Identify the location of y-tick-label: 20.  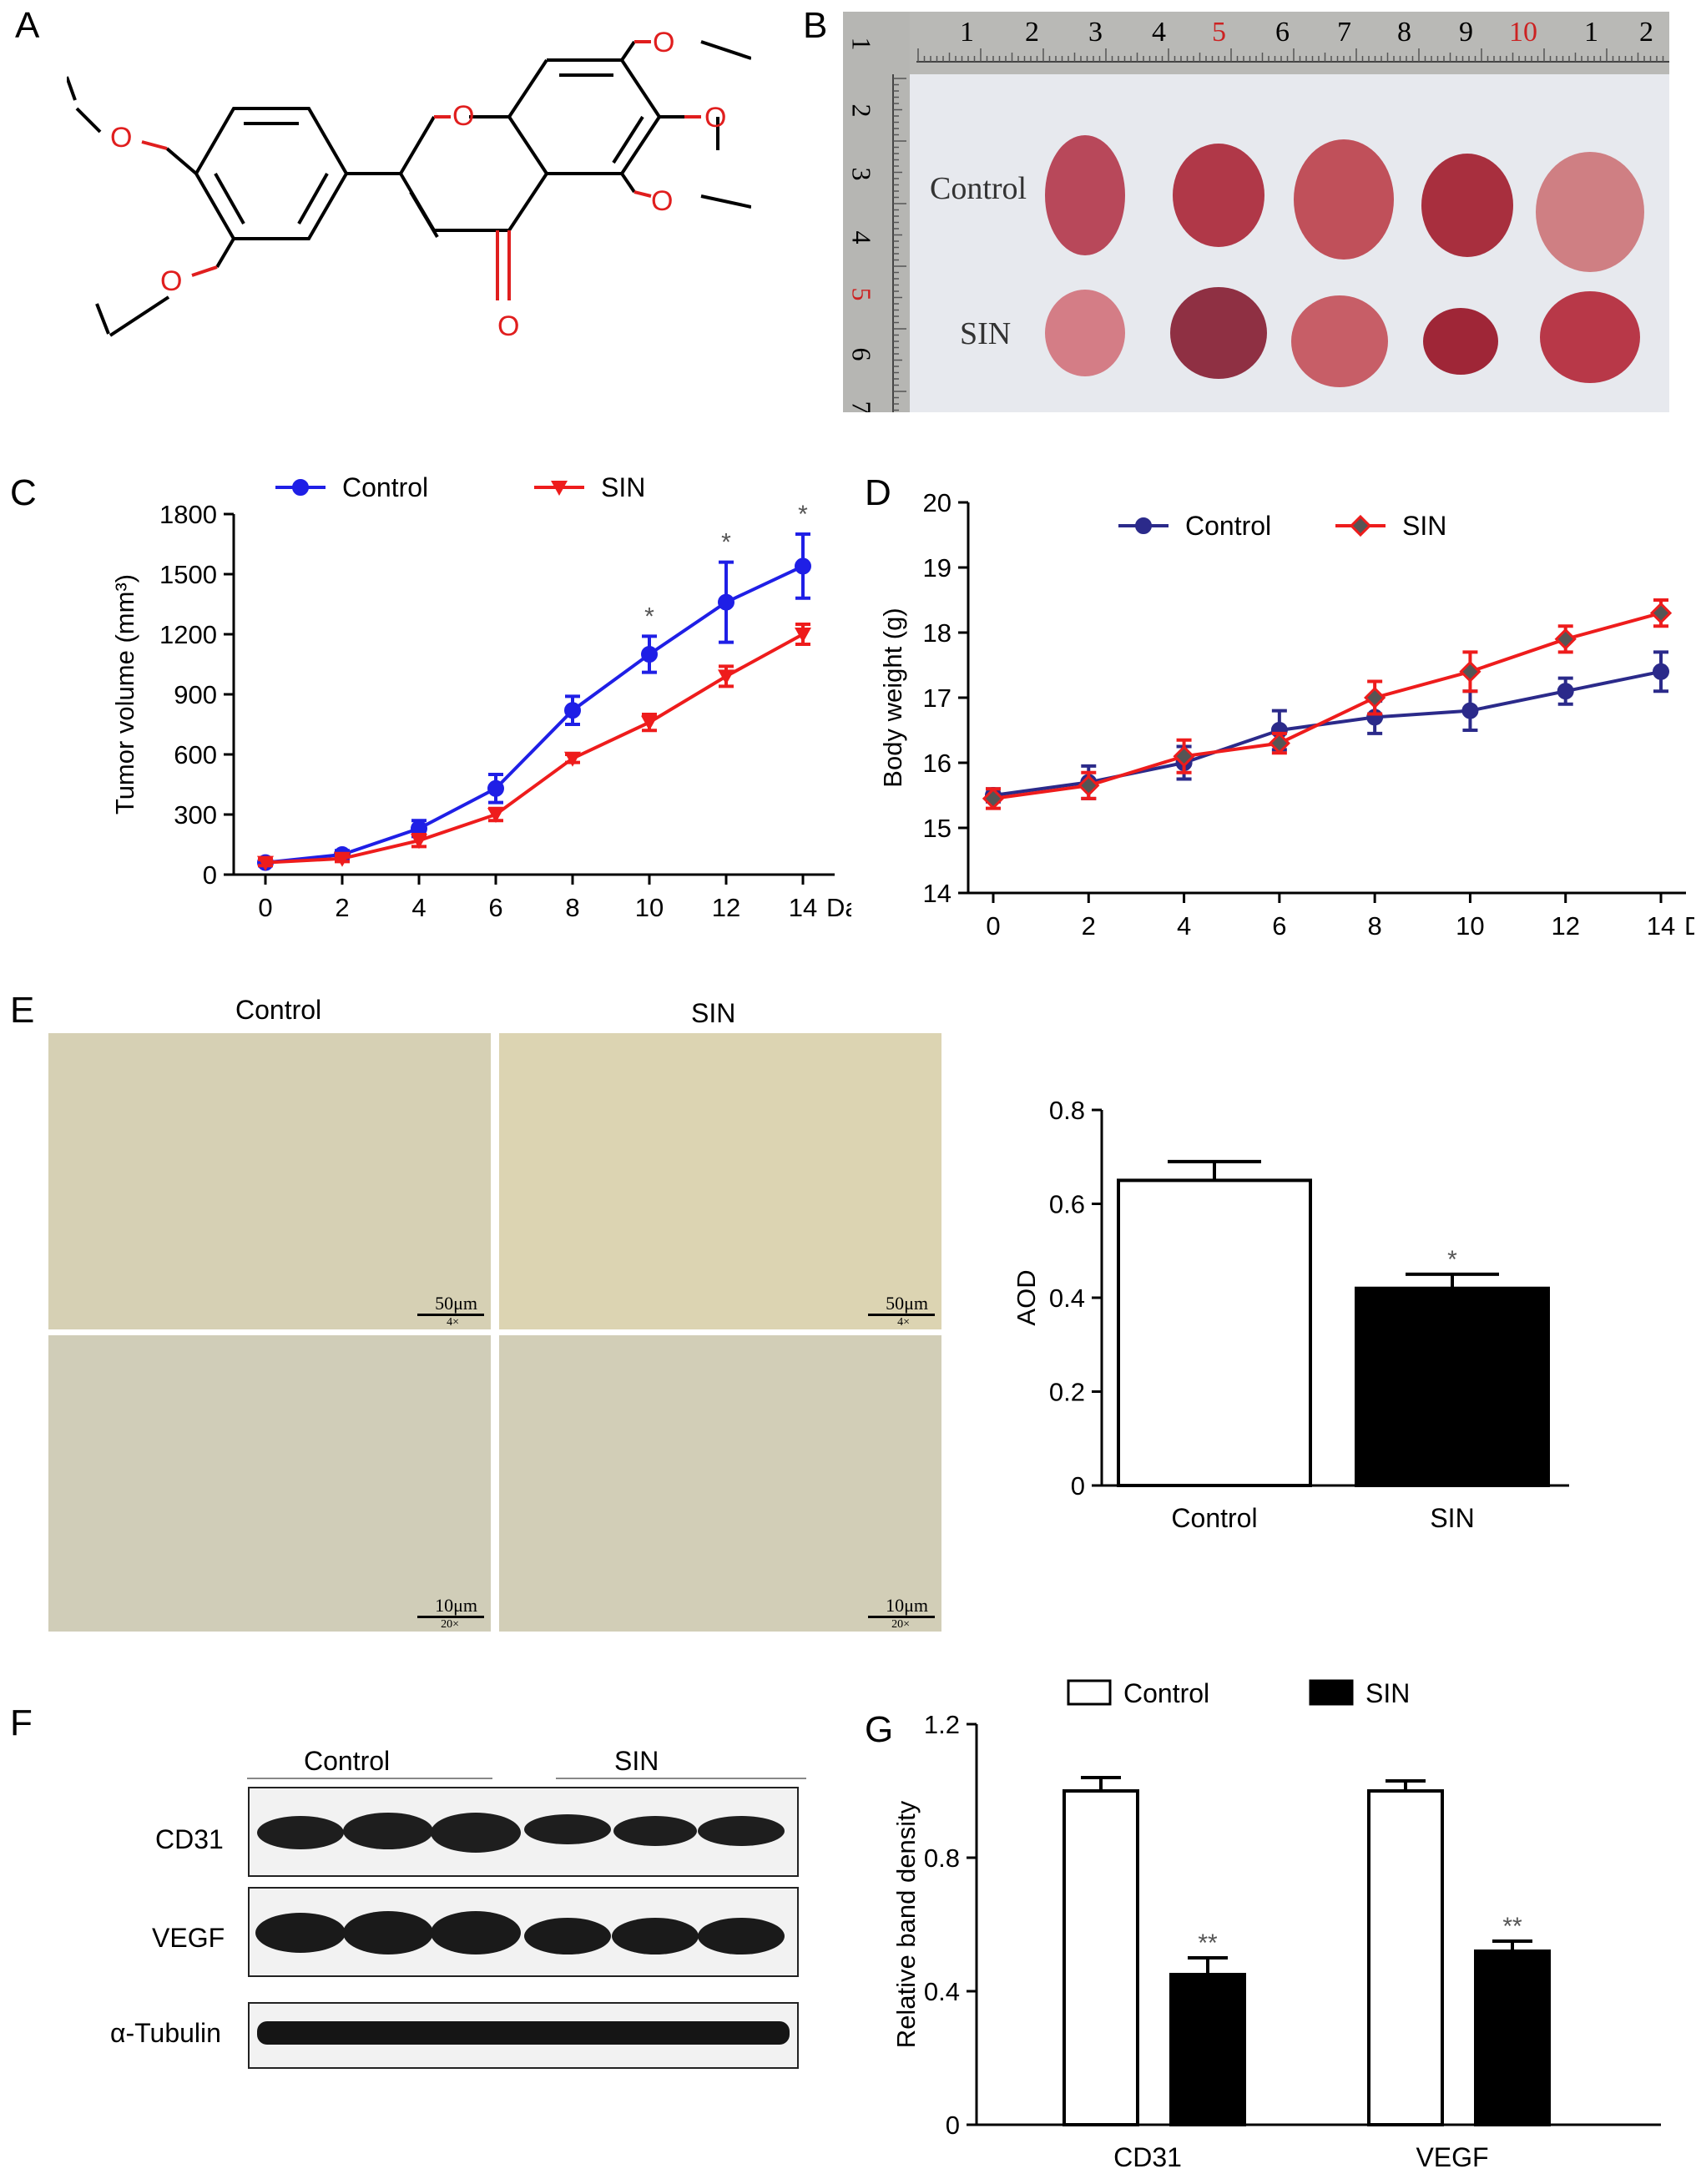
(937, 502).